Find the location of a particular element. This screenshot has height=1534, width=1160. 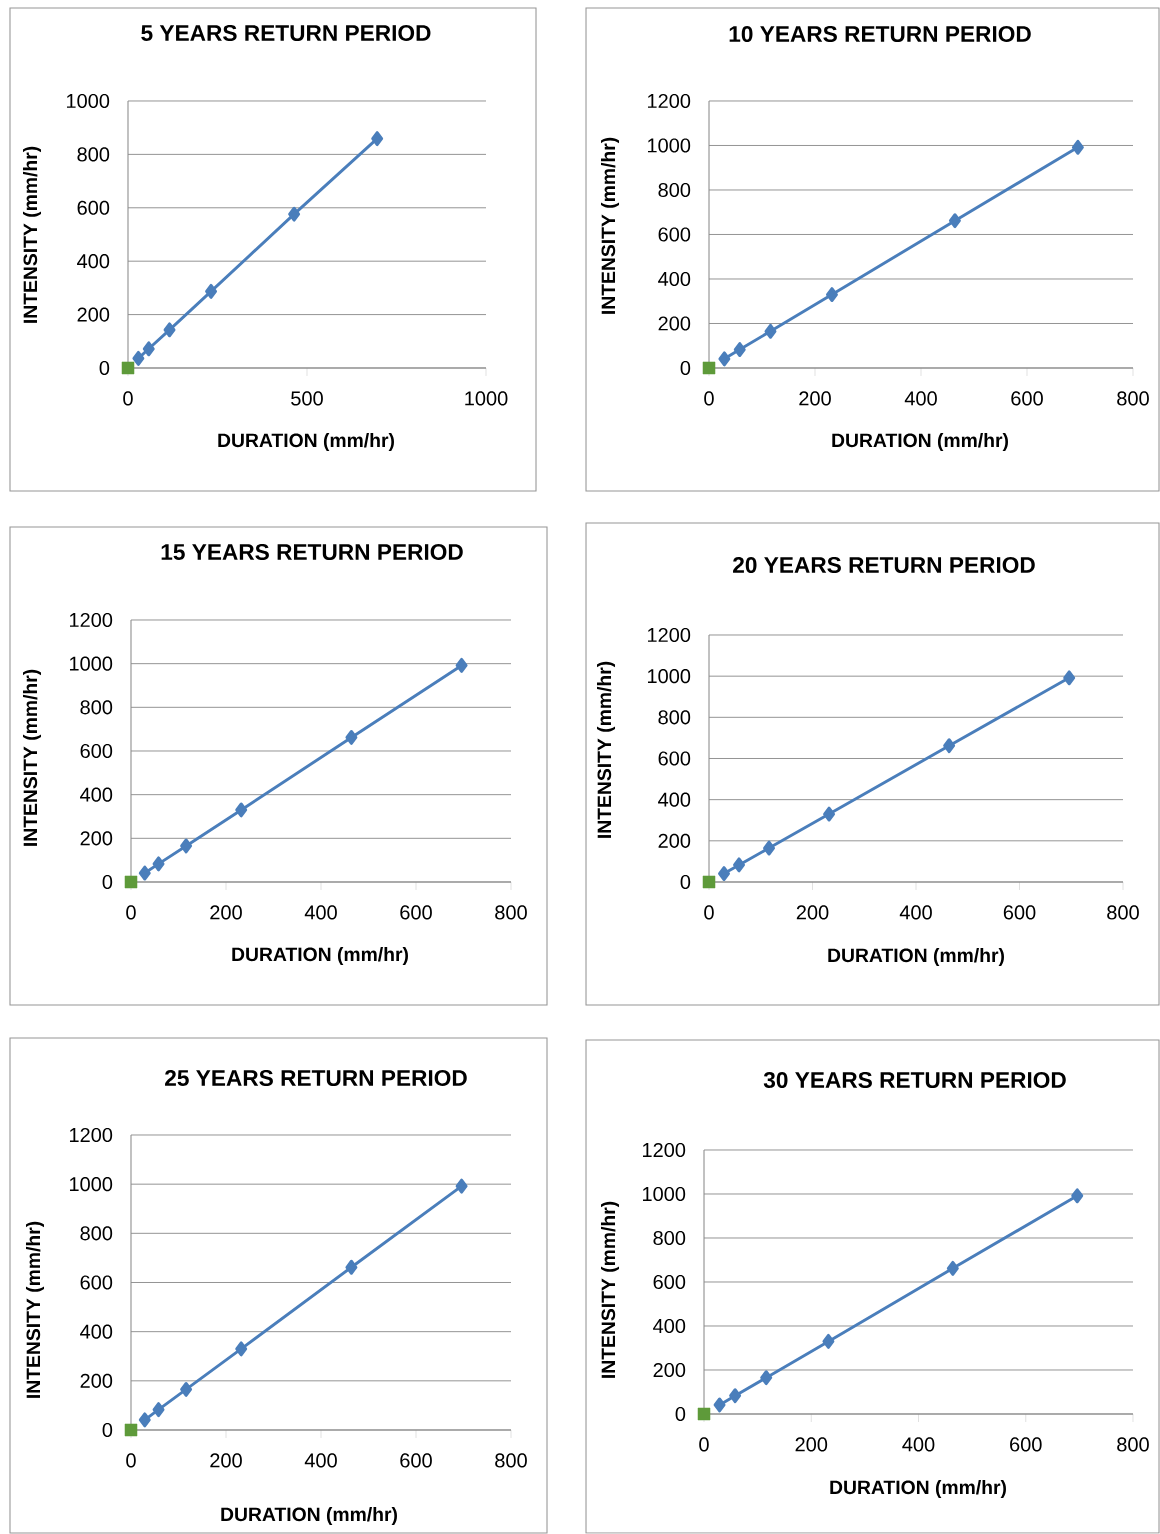

chart-title: 15 YEARS RETURN PERIOD is located at coordinates (312, 552).